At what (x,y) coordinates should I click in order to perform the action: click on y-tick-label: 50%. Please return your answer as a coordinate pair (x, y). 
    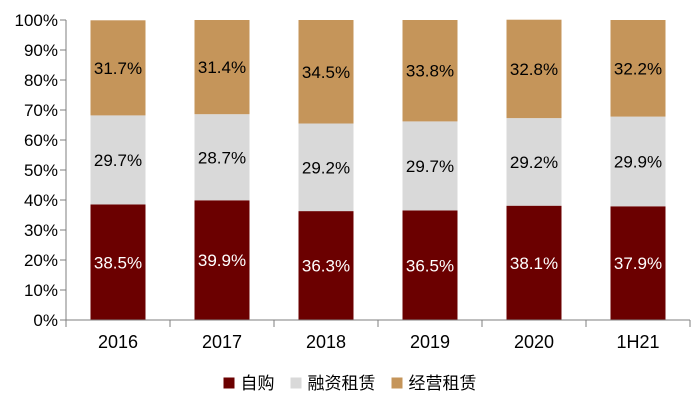
    Looking at the image, I should click on (41, 170).